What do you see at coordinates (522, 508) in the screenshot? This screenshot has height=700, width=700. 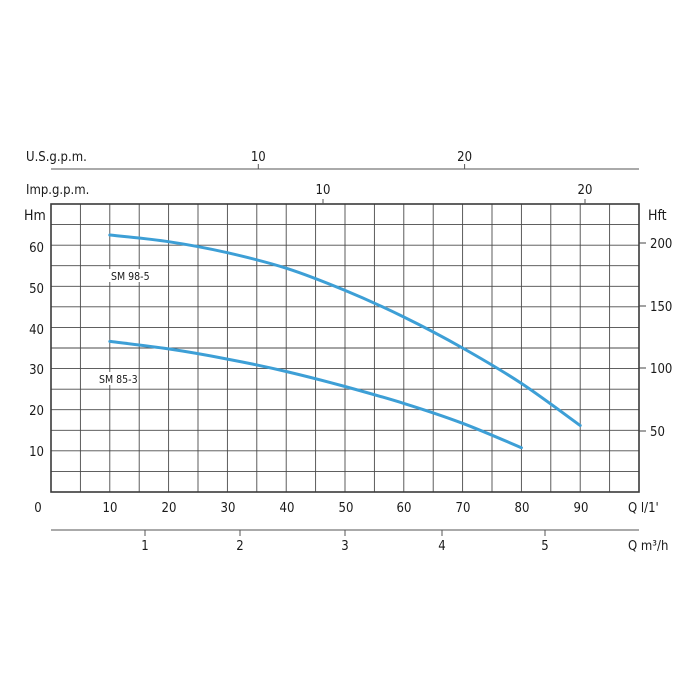 I see `q-lmin-tick-label-80: 80` at bounding box center [522, 508].